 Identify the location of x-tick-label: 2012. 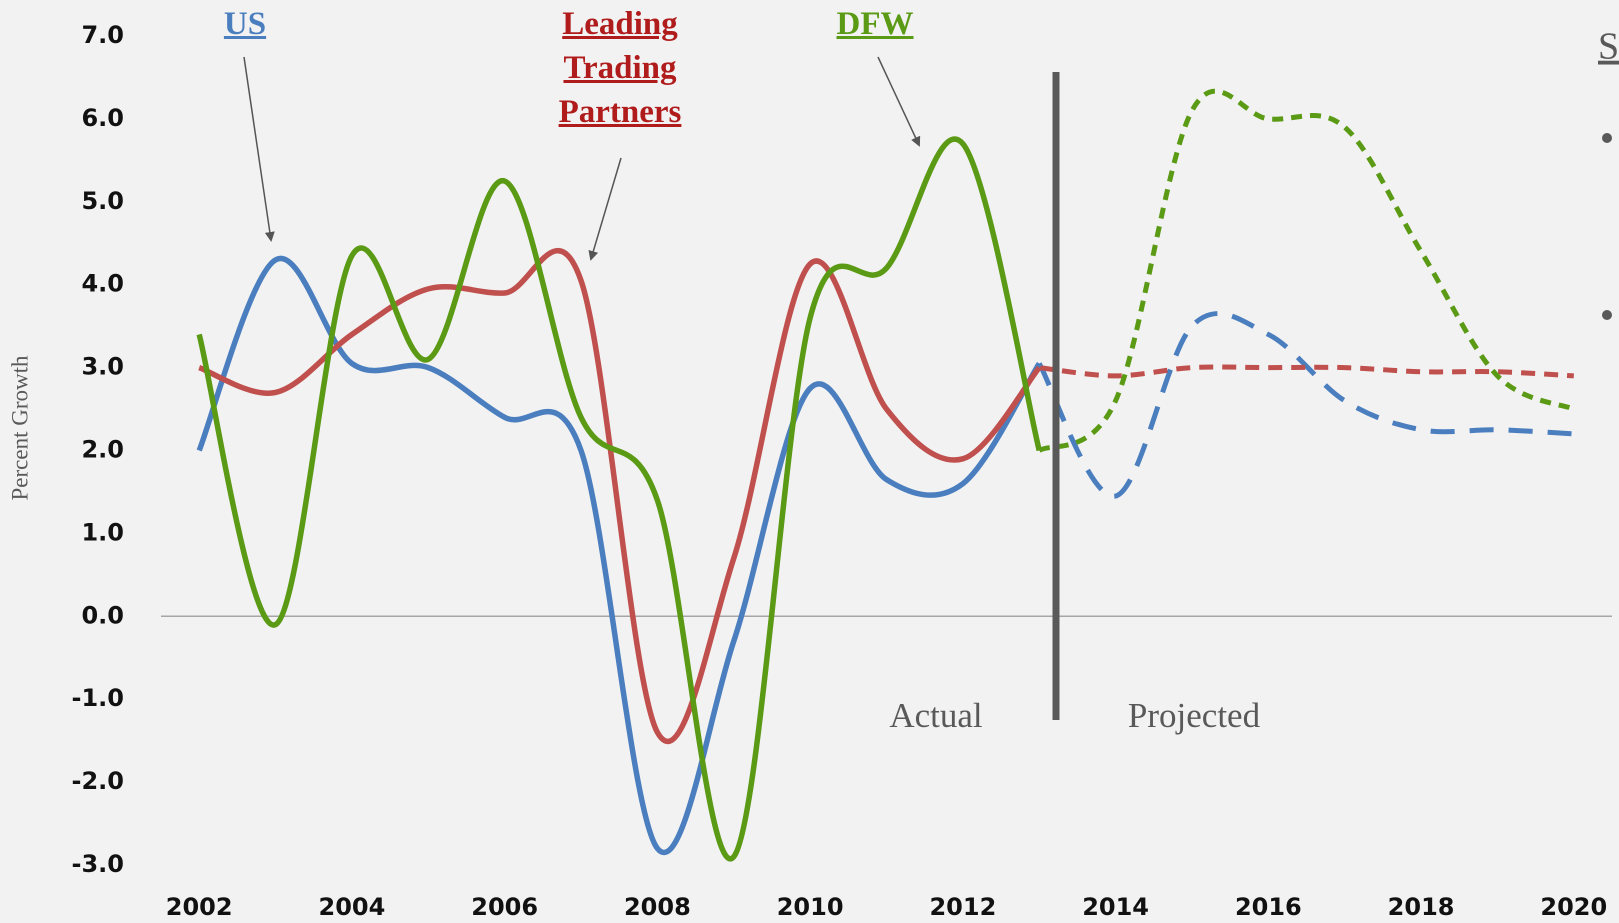
(962, 907).